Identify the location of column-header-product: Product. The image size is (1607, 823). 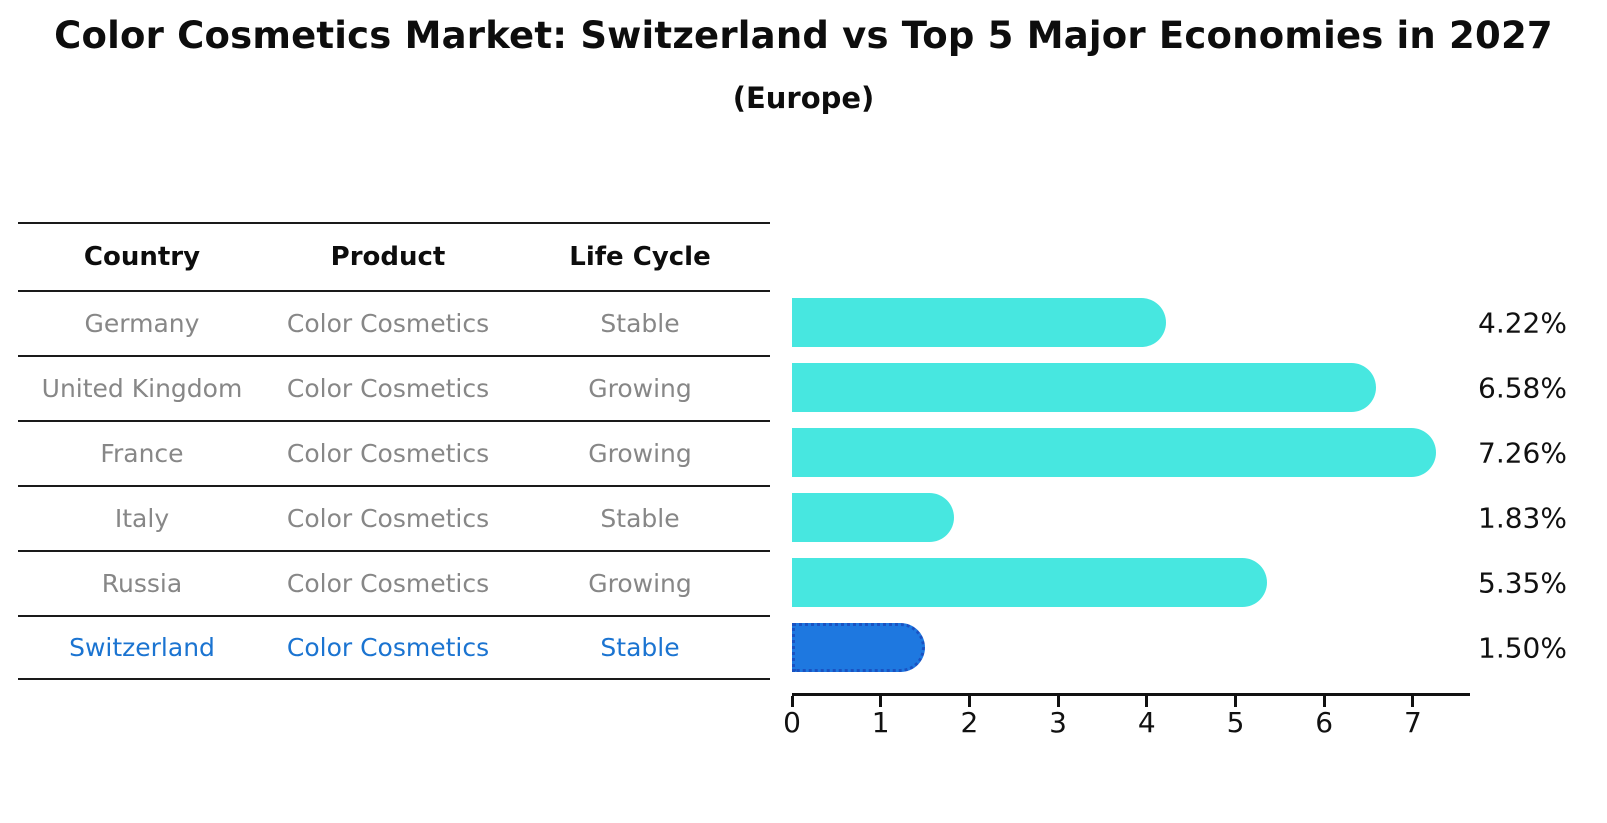
(388, 257).